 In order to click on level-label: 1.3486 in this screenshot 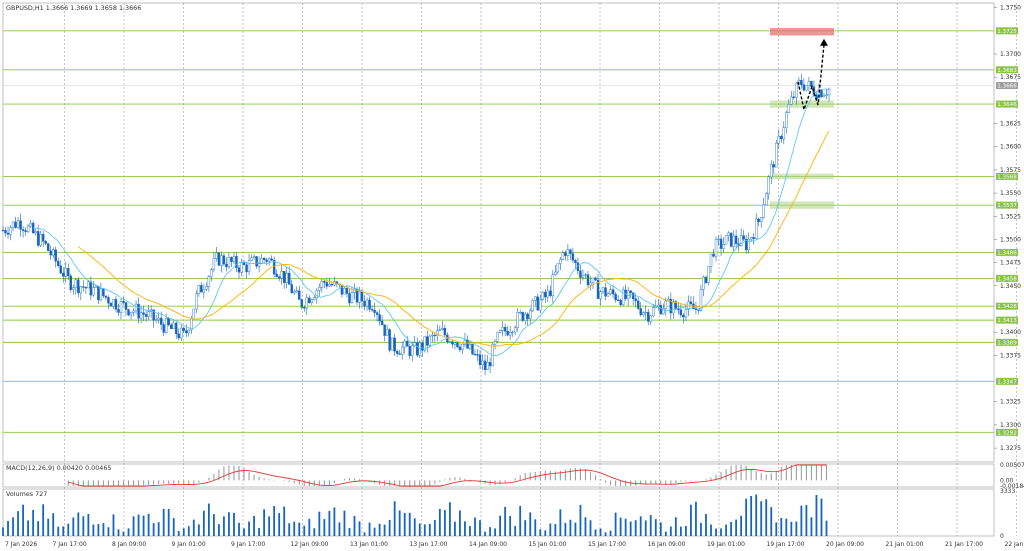, I will do `click(1007, 253)`.